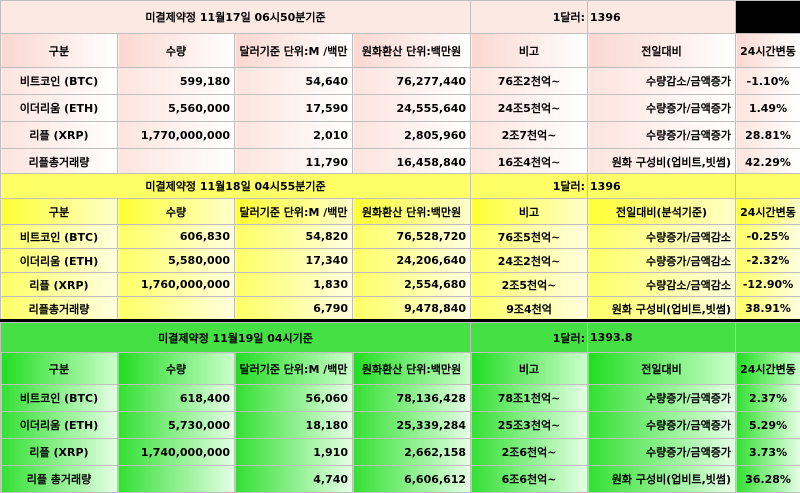 The height and width of the screenshot is (493, 800). Describe the element at coordinates (529, 237) in the screenshot. I see `cell-note: 76조5천억~` at that location.